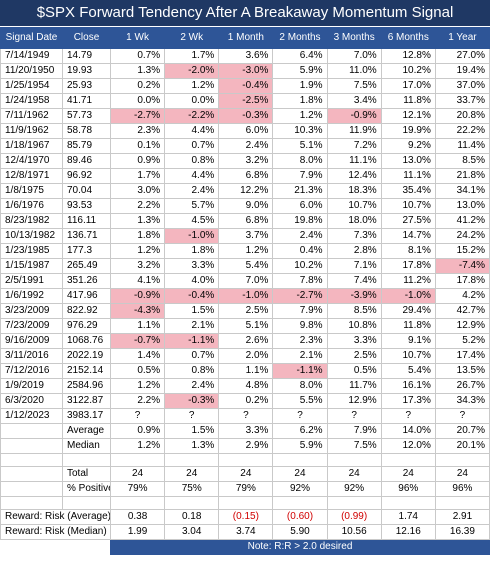  What do you see at coordinates (137, 116) in the screenshot?
I see `cell: -2.7%` at bounding box center [137, 116].